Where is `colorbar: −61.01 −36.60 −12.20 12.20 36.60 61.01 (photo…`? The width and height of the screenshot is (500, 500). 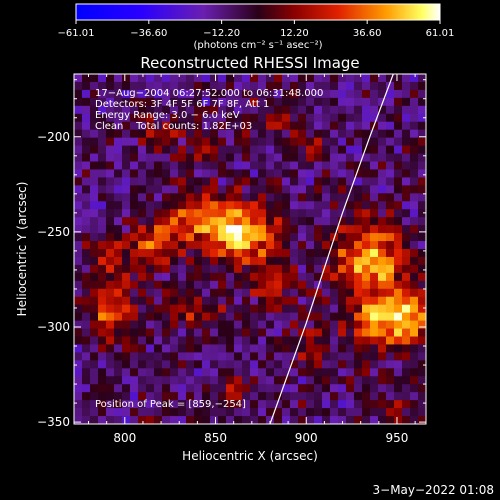 colorbar: −61.01 −36.60 −12.20 12.20 36.60 61.01 (photo… is located at coordinates (255, 27).